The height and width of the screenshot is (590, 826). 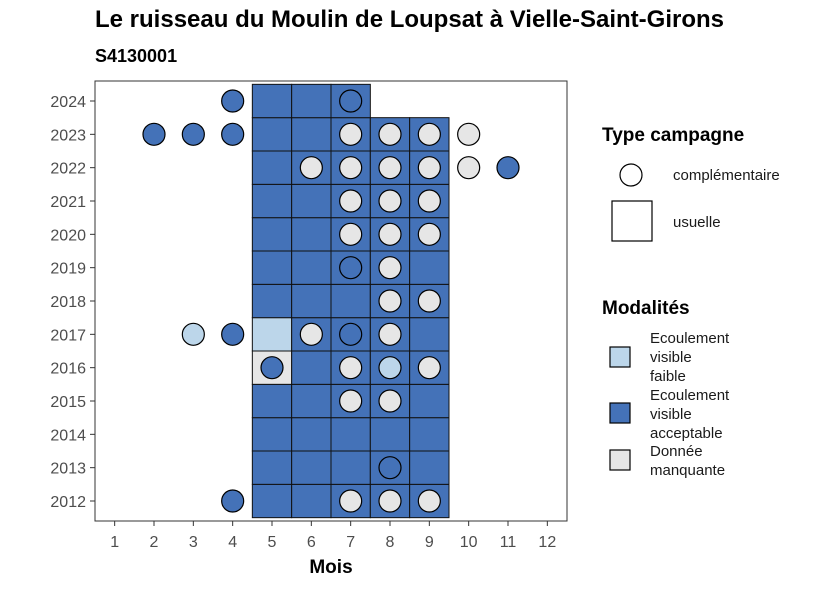 I want to click on legend-modalite-label-1: Ecoulement visible acceptable, so click(x=690, y=414).